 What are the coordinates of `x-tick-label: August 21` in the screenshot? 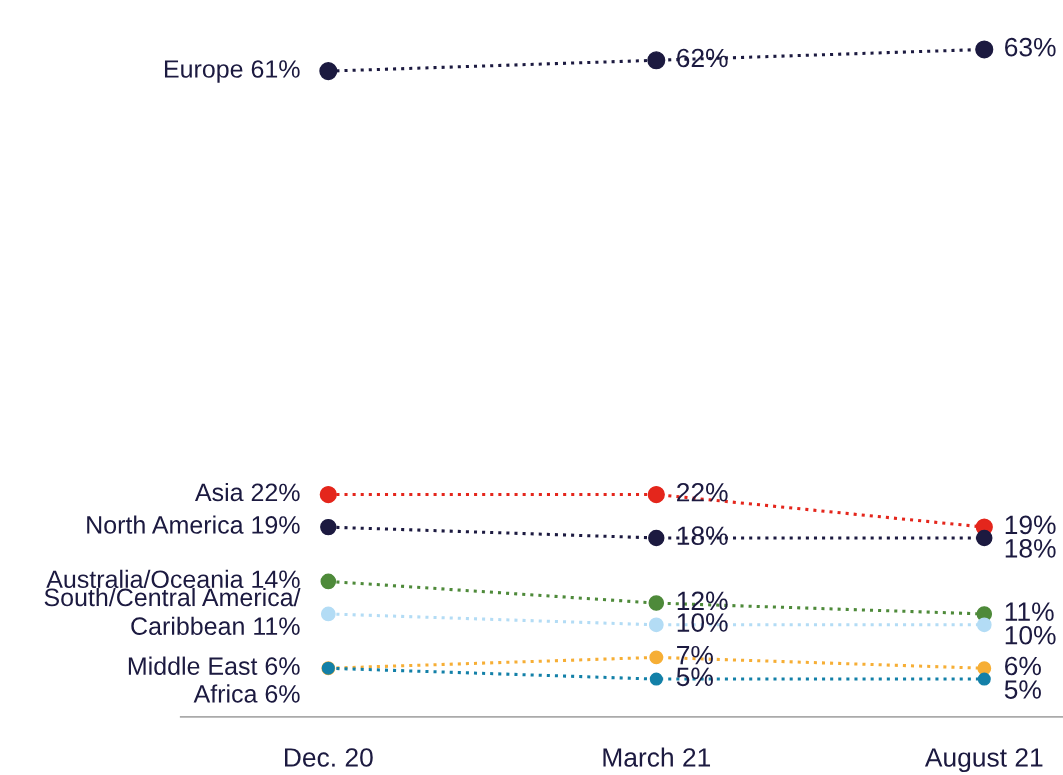 It's located at (983, 760).